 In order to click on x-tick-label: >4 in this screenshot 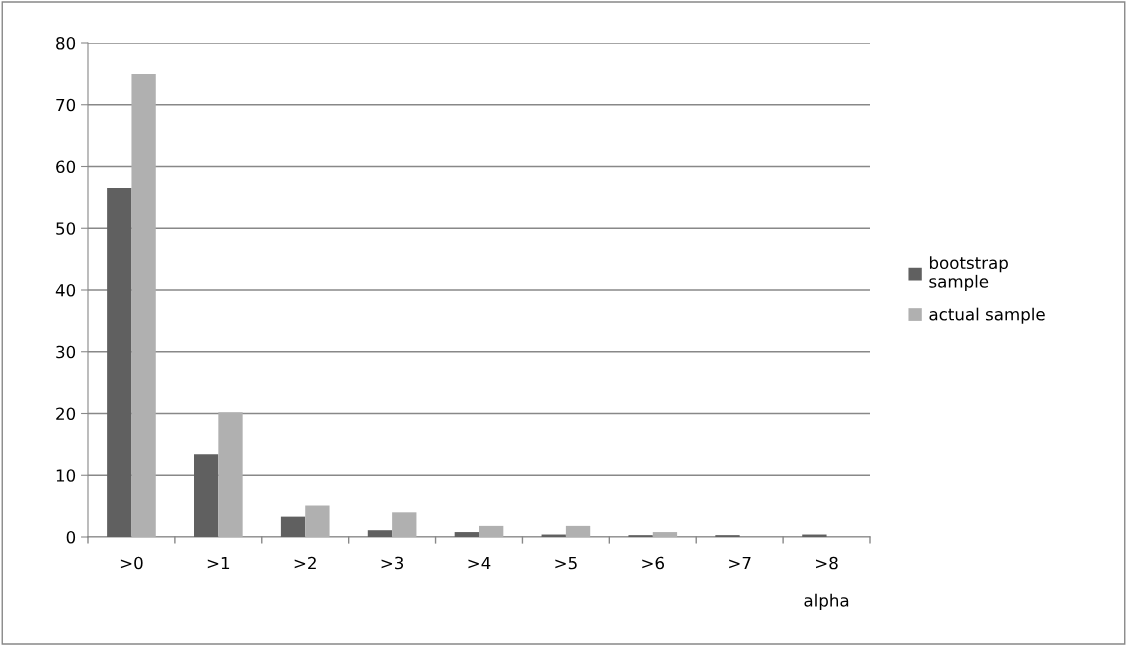, I will do `click(479, 563)`.